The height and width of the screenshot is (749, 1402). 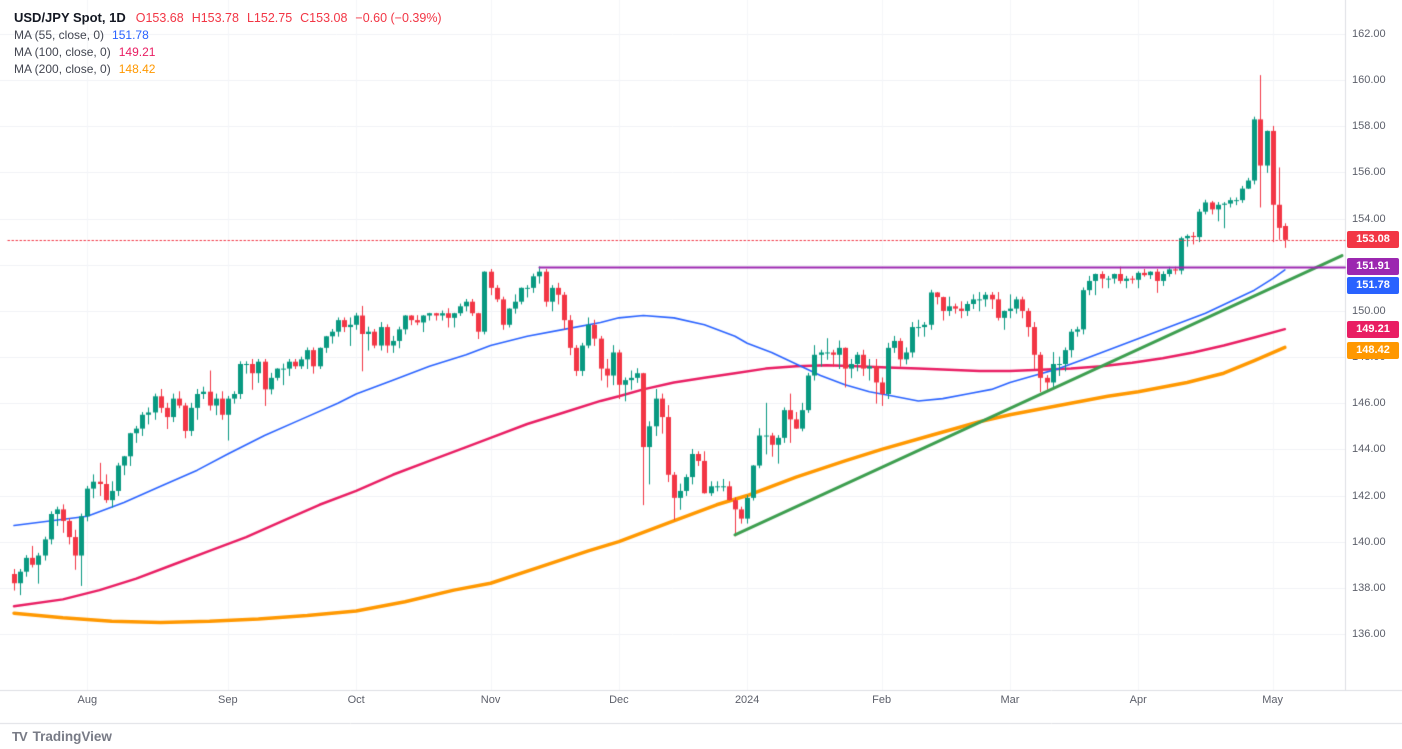 I want to click on y-axis-tick: 160.00, so click(x=1369, y=80).